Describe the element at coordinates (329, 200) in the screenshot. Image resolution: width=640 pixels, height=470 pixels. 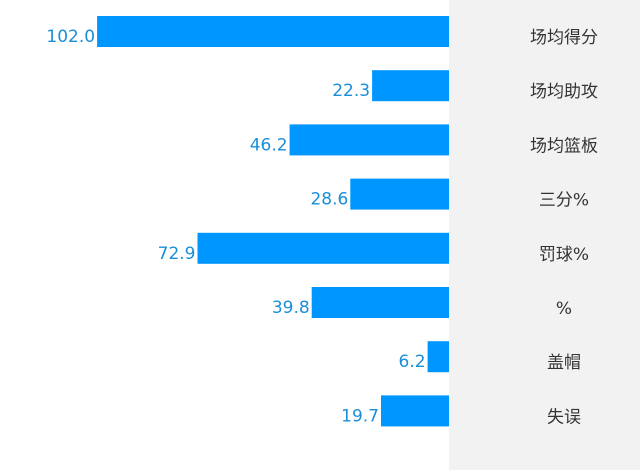
I see `value-label-4: 28.6` at that location.